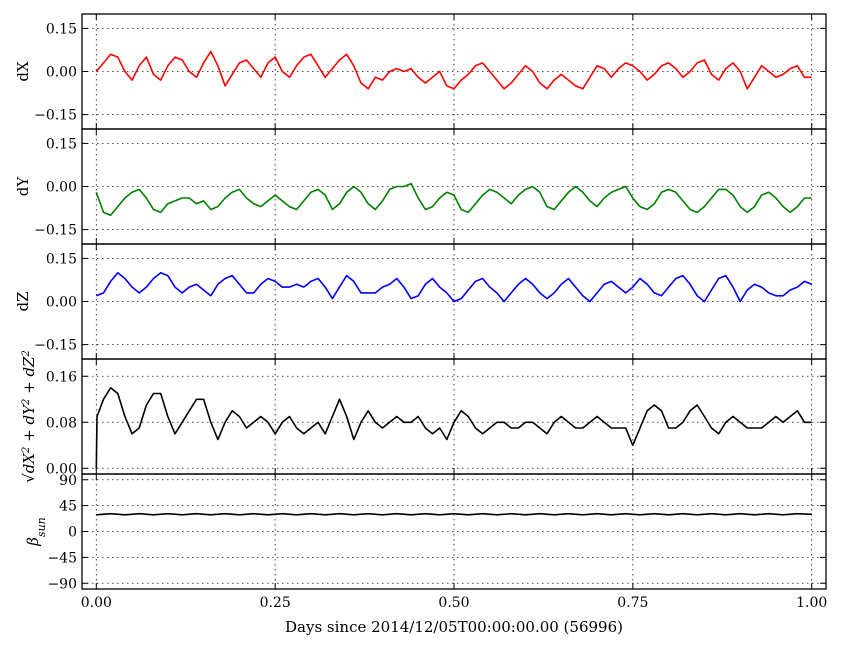 Image resolution: width=848 pixels, height=650 pixels. I want to click on panel-dx-ylabel: dX, so click(23, 71).